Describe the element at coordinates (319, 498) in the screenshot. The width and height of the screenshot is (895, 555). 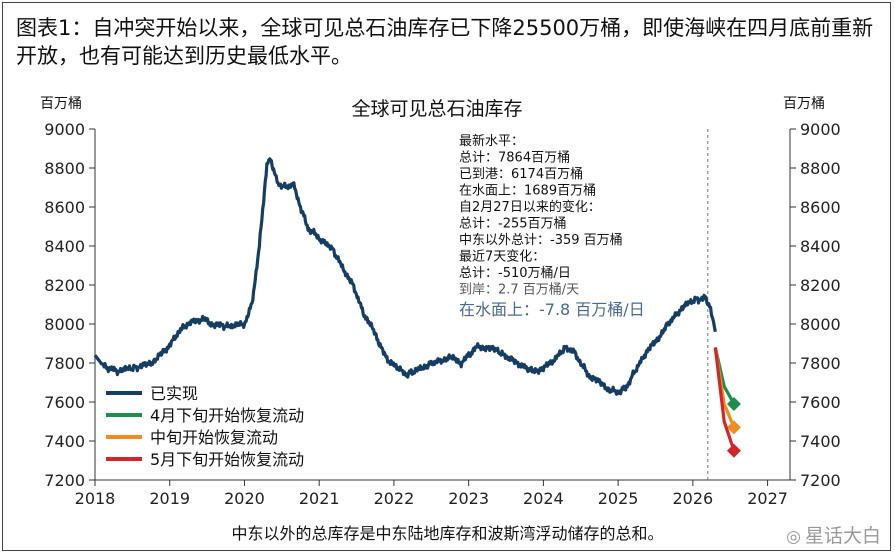
I see `x-tick-label: 2021` at that location.